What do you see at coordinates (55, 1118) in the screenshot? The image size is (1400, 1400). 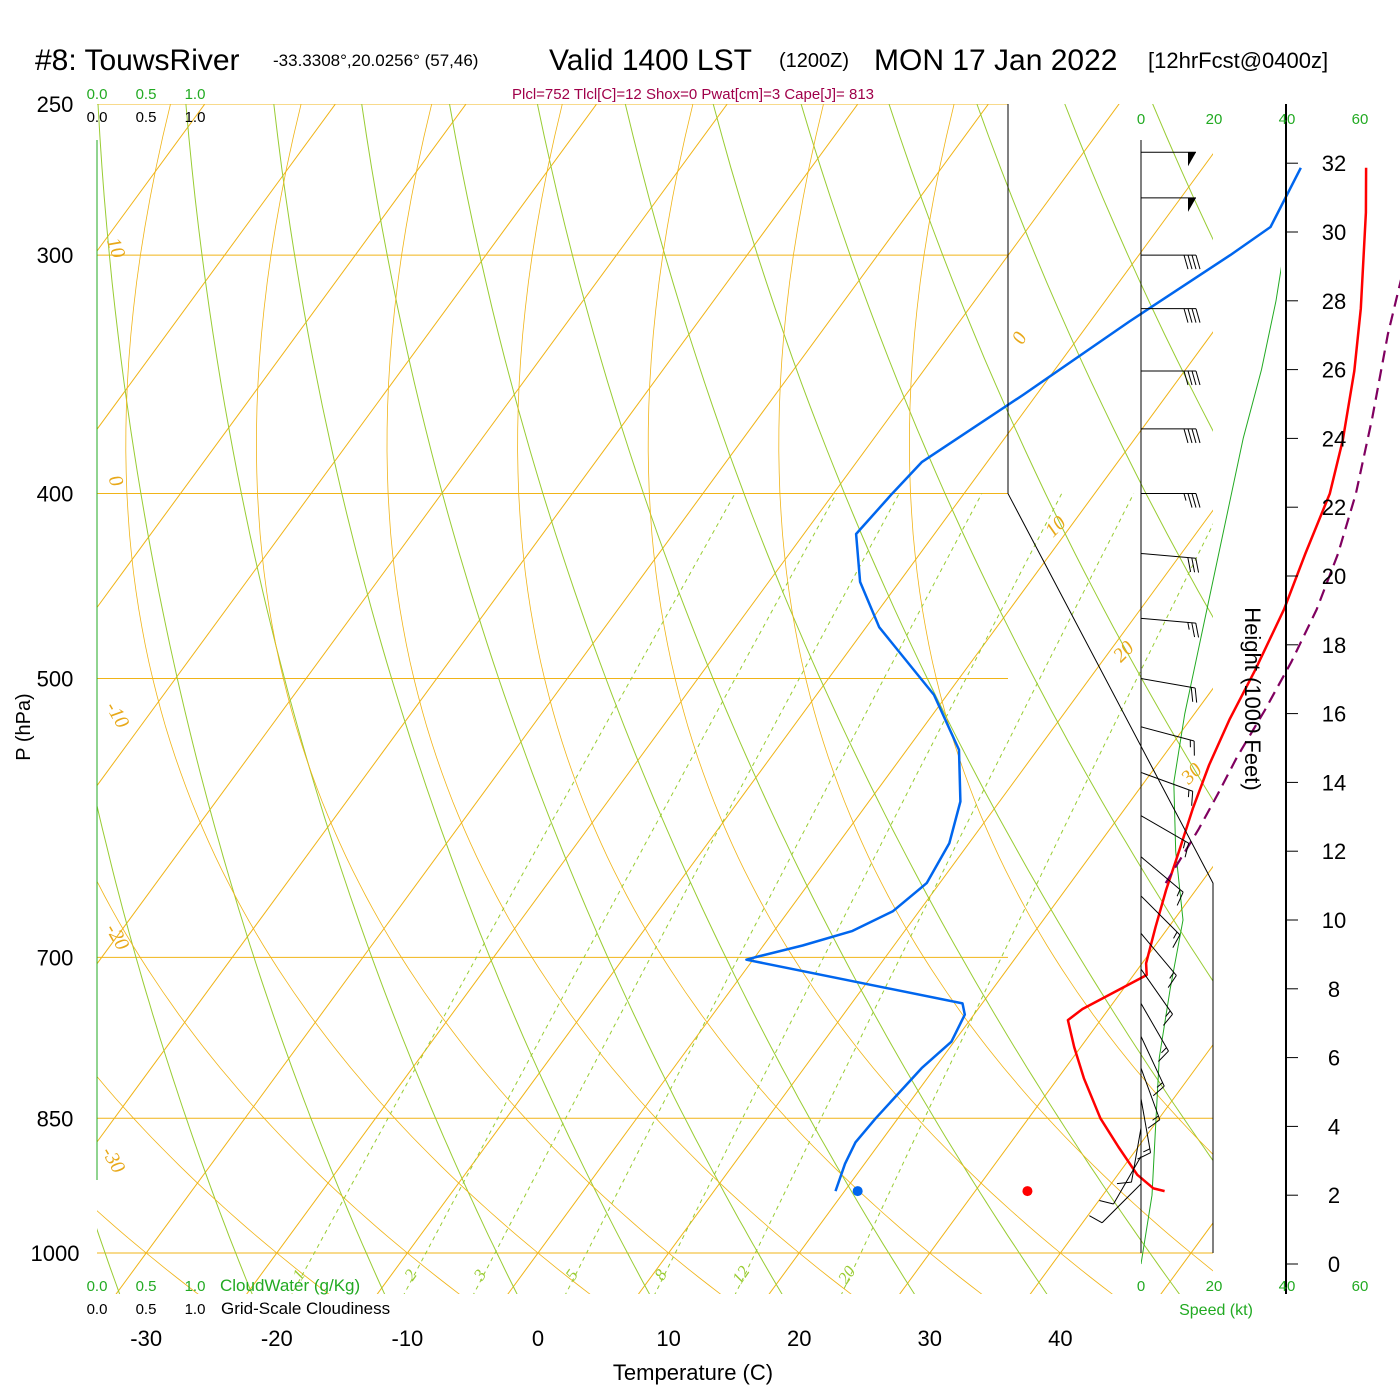 I see `pressure-tick-label: 850` at bounding box center [55, 1118].